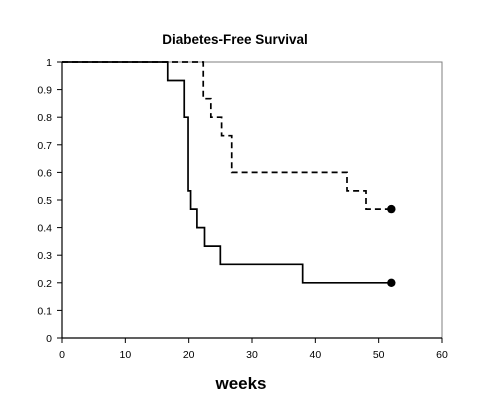 The image size is (480, 418). I want to click on y-tick-label: 0.8, so click(44, 118).